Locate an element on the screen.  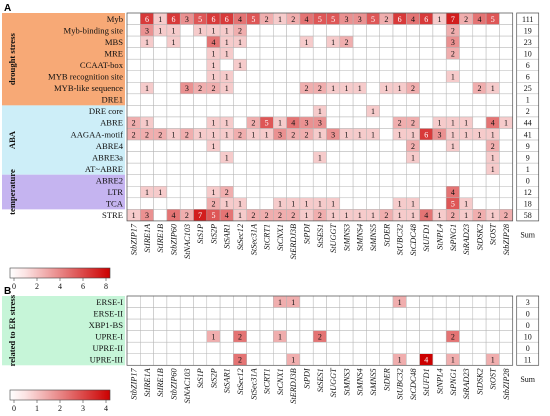
column-label: StUFD1 is located at coordinates (426, 238).